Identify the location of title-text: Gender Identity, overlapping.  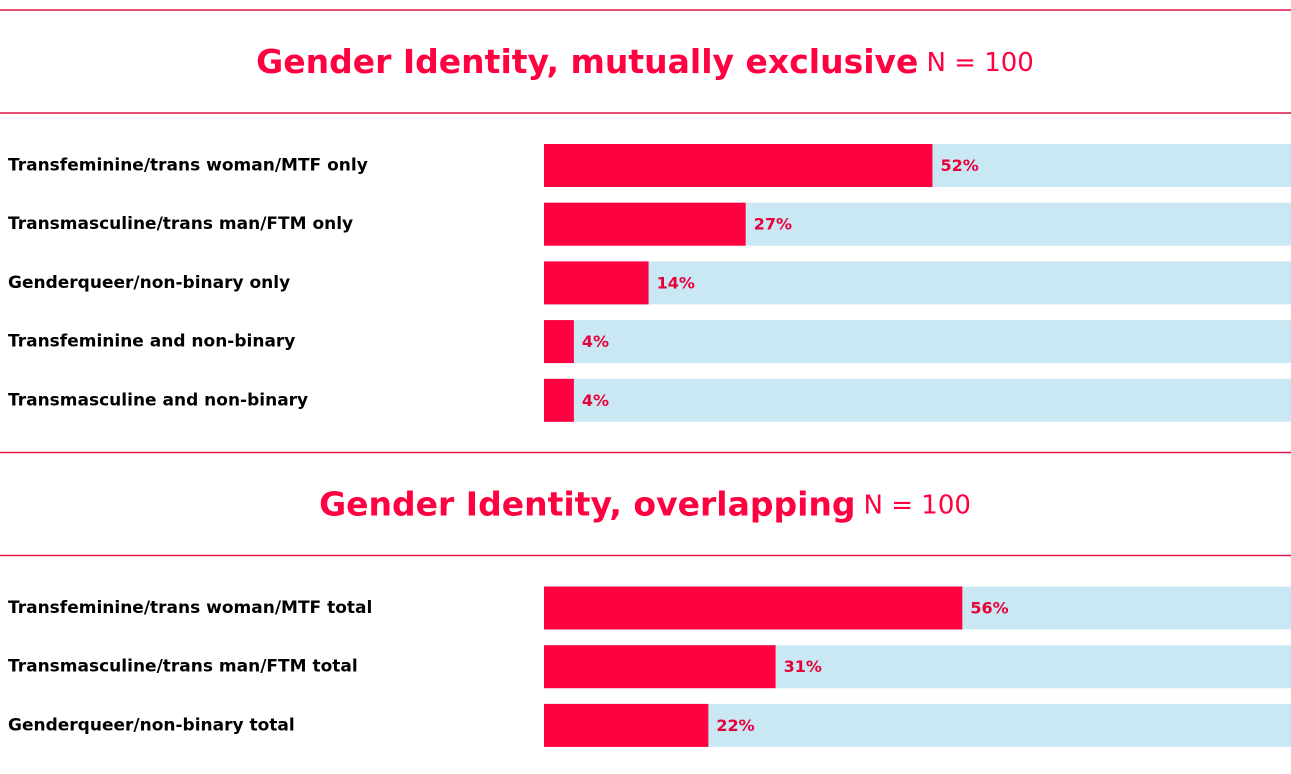
(587, 503).